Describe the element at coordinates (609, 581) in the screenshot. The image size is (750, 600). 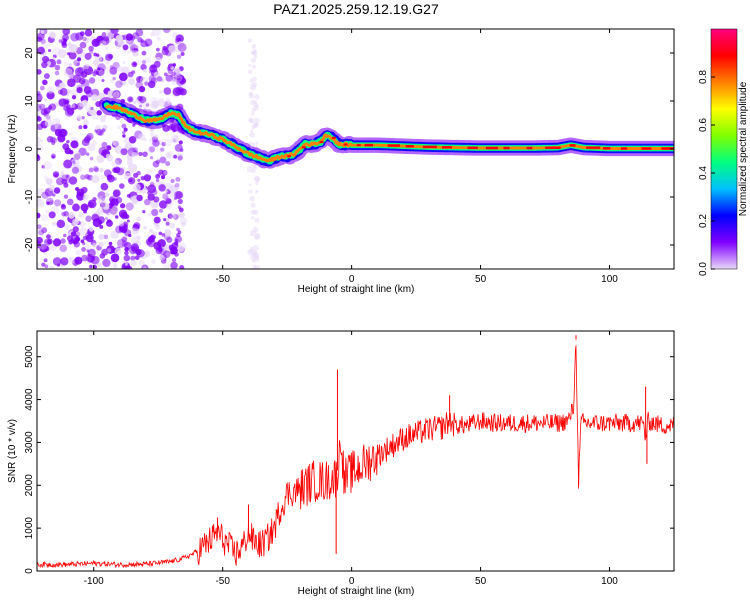
I see `snr-xtick-label: 100` at that location.